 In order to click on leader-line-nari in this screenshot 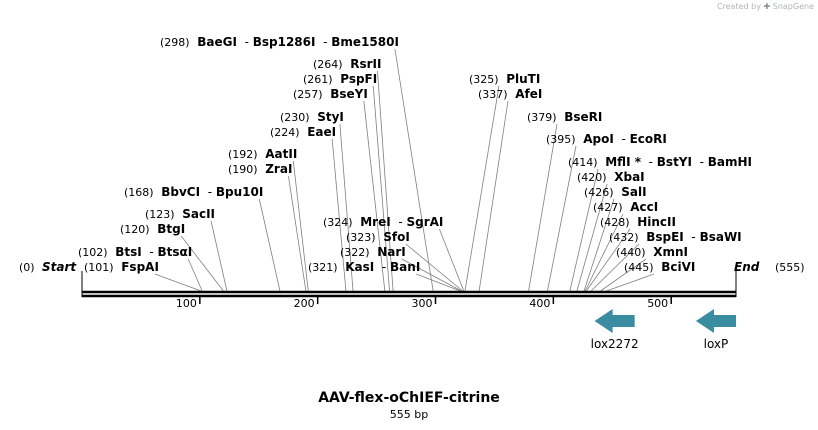, I will do `click(431, 275)`.